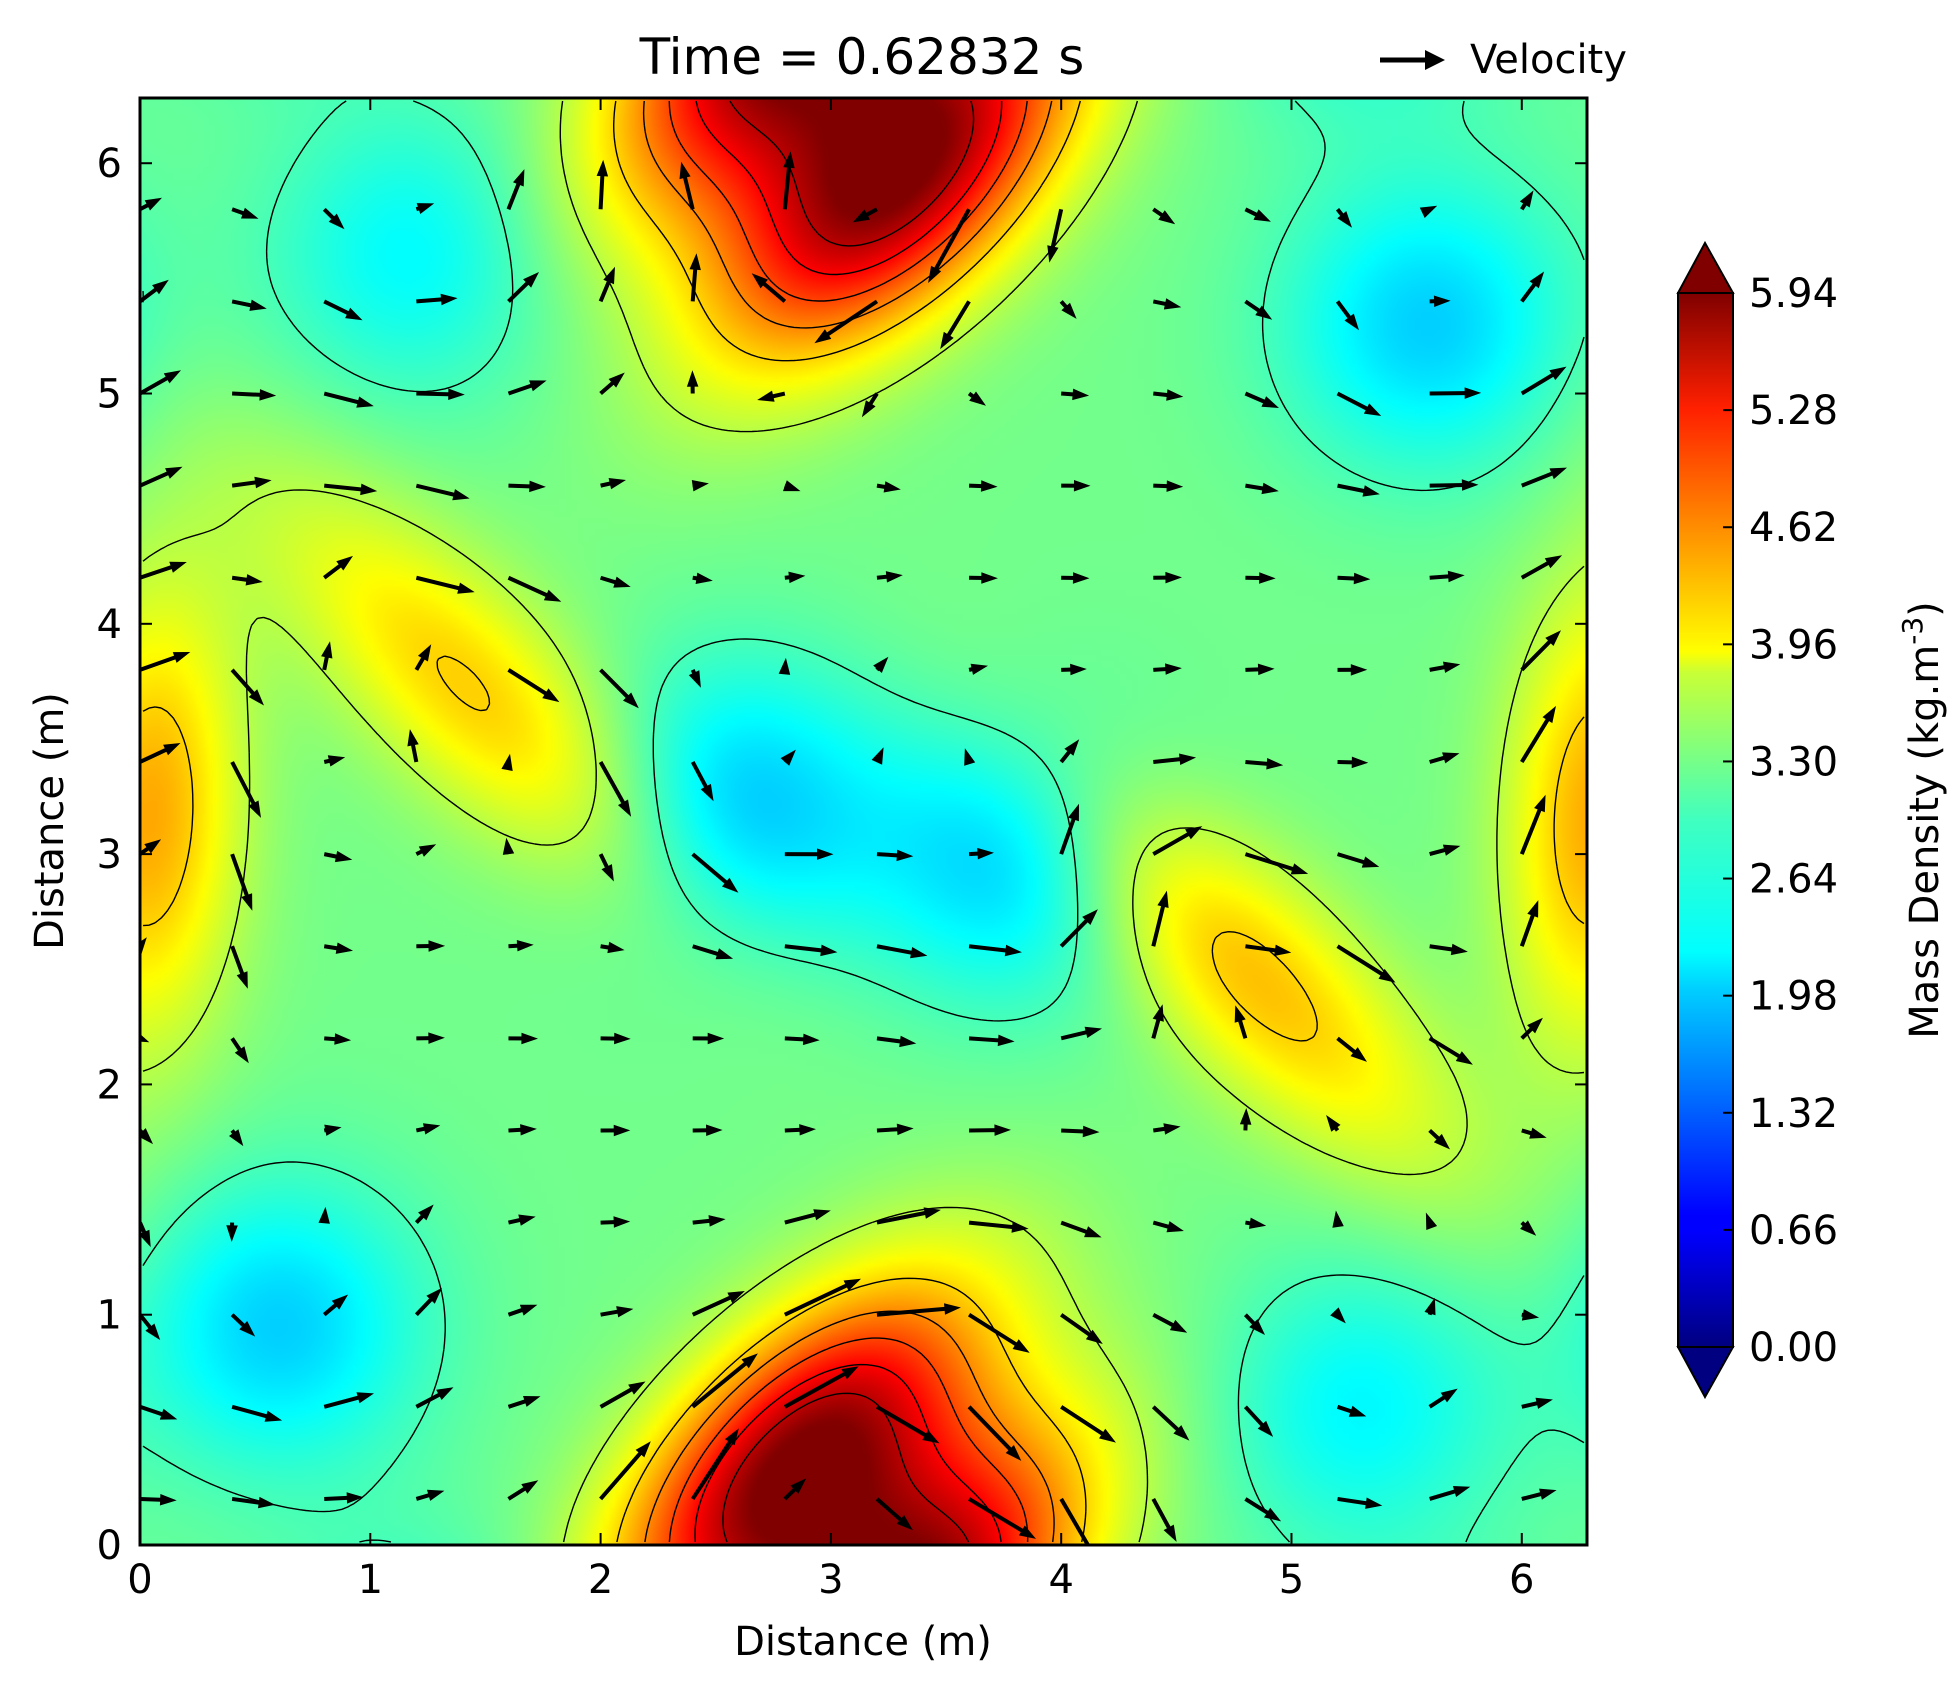 The image size is (1957, 1687). What do you see at coordinates (1912, 631) in the screenshot?
I see `colorbar-label-superscript: -3` at bounding box center [1912, 631].